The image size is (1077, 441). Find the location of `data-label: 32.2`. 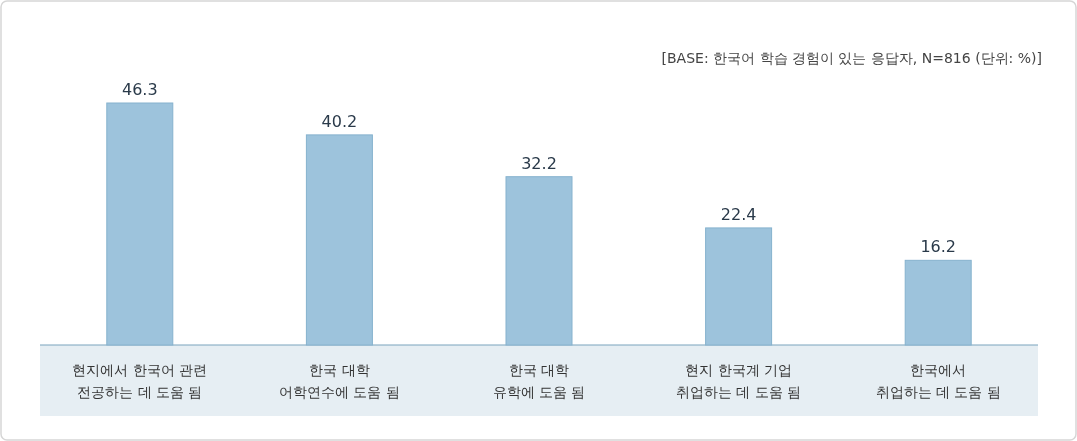

data-label: 32.2 is located at coordinates (539, 163).